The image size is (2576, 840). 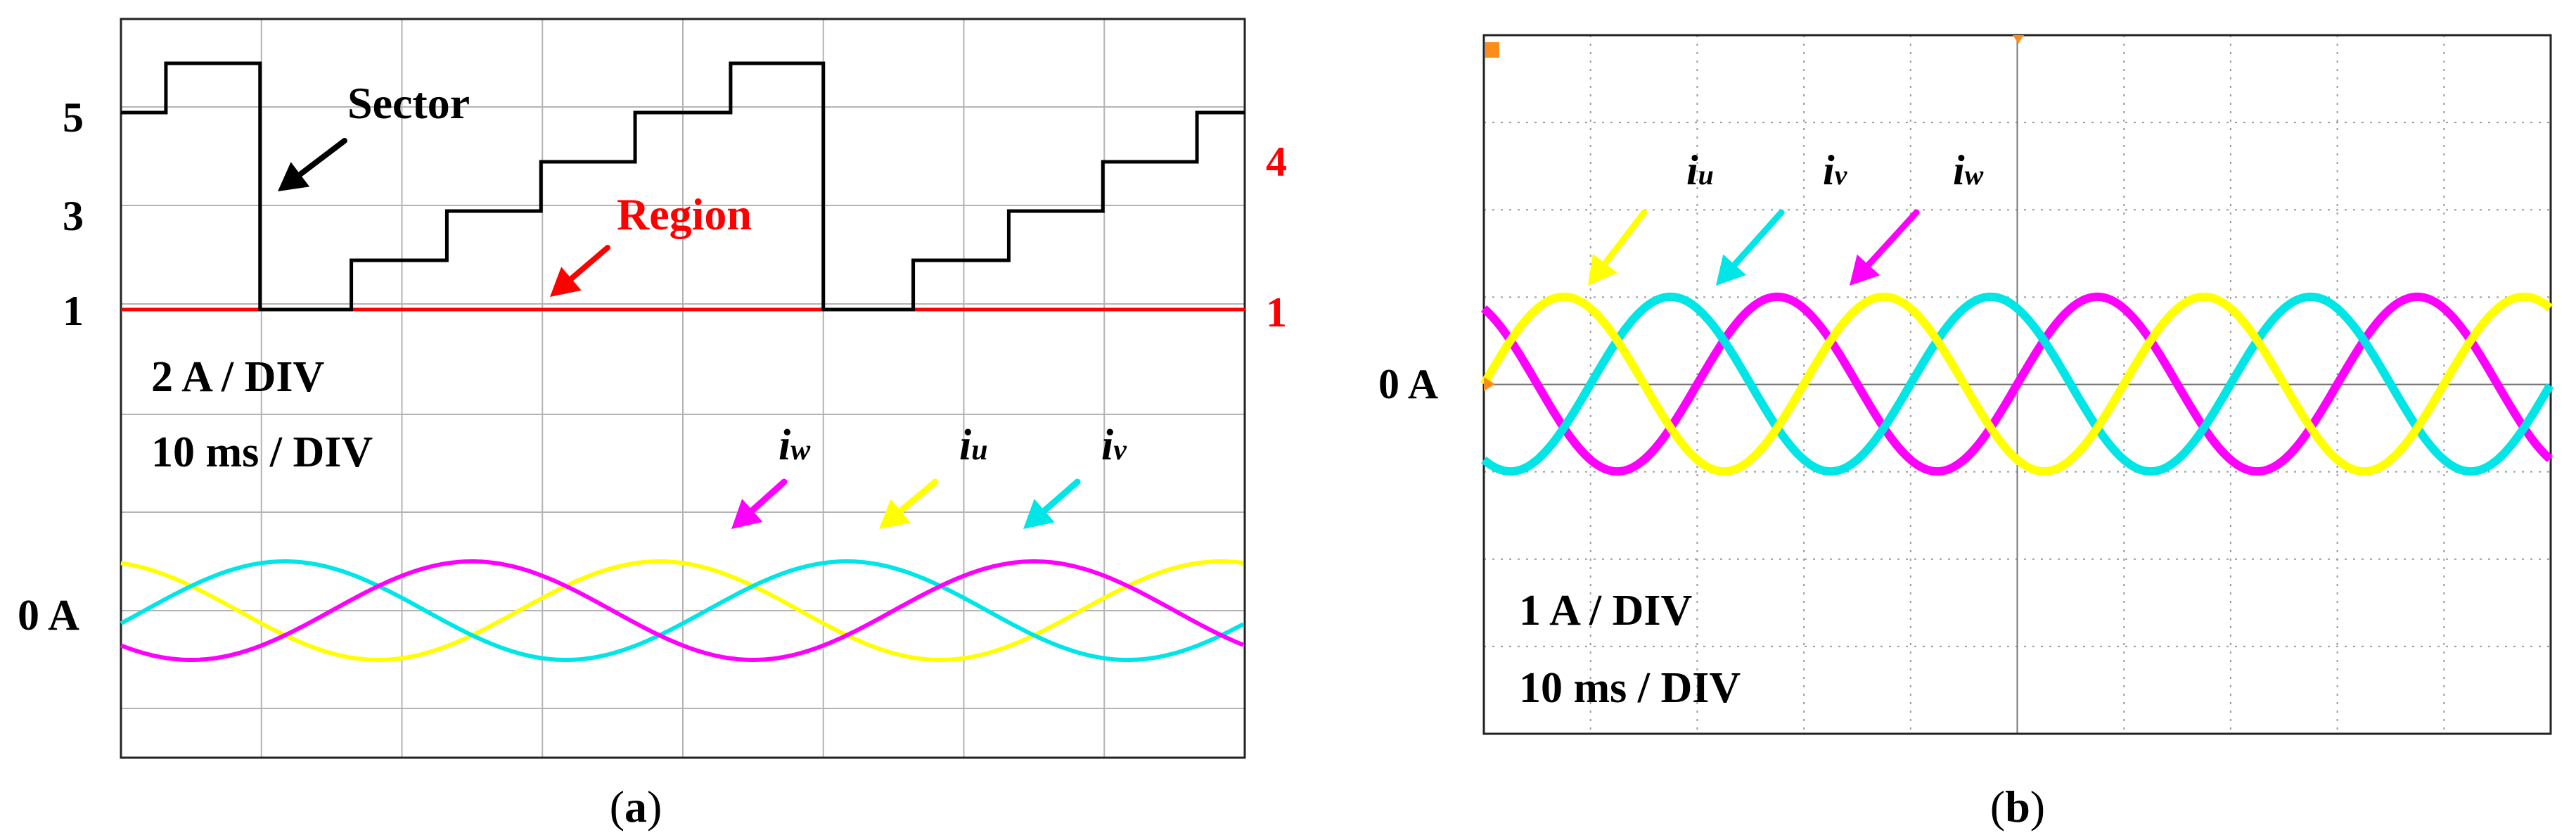 I want to click on panel-a-label-iv: iv, so click(x=1114, y=445).